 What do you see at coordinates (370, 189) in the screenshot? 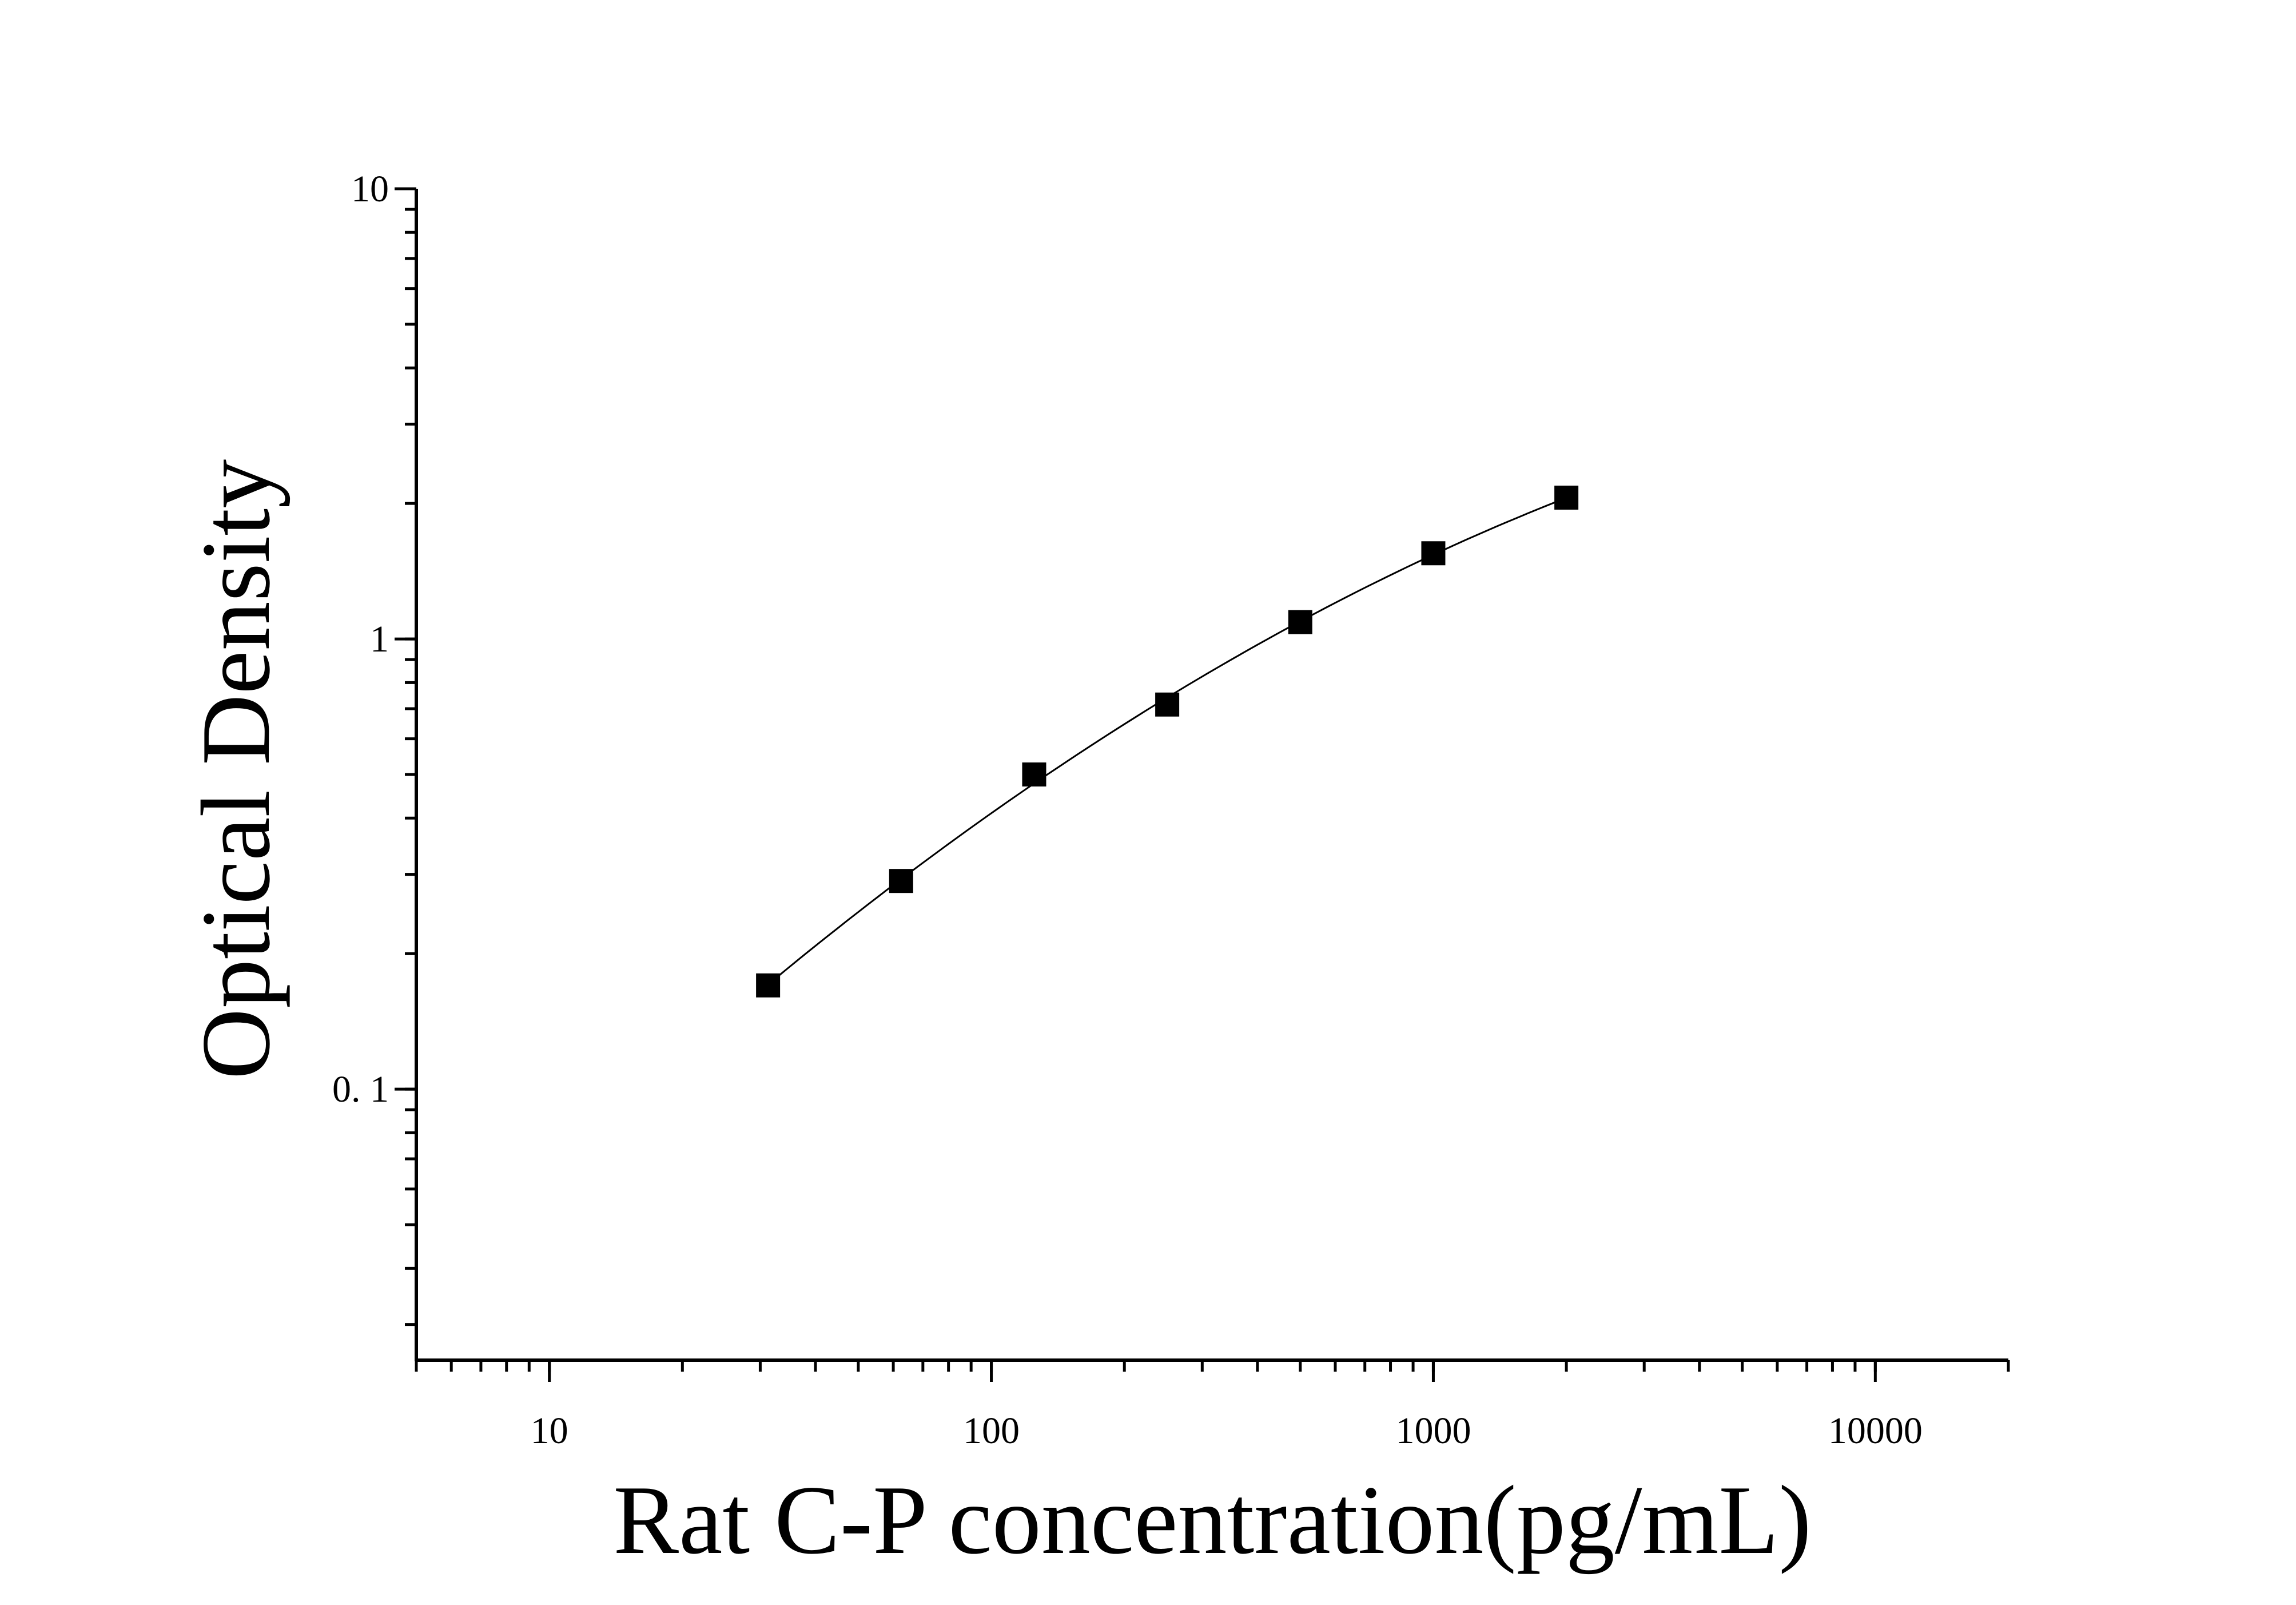
I see `y-tick-label: 10` at bounding box center [370, 189].